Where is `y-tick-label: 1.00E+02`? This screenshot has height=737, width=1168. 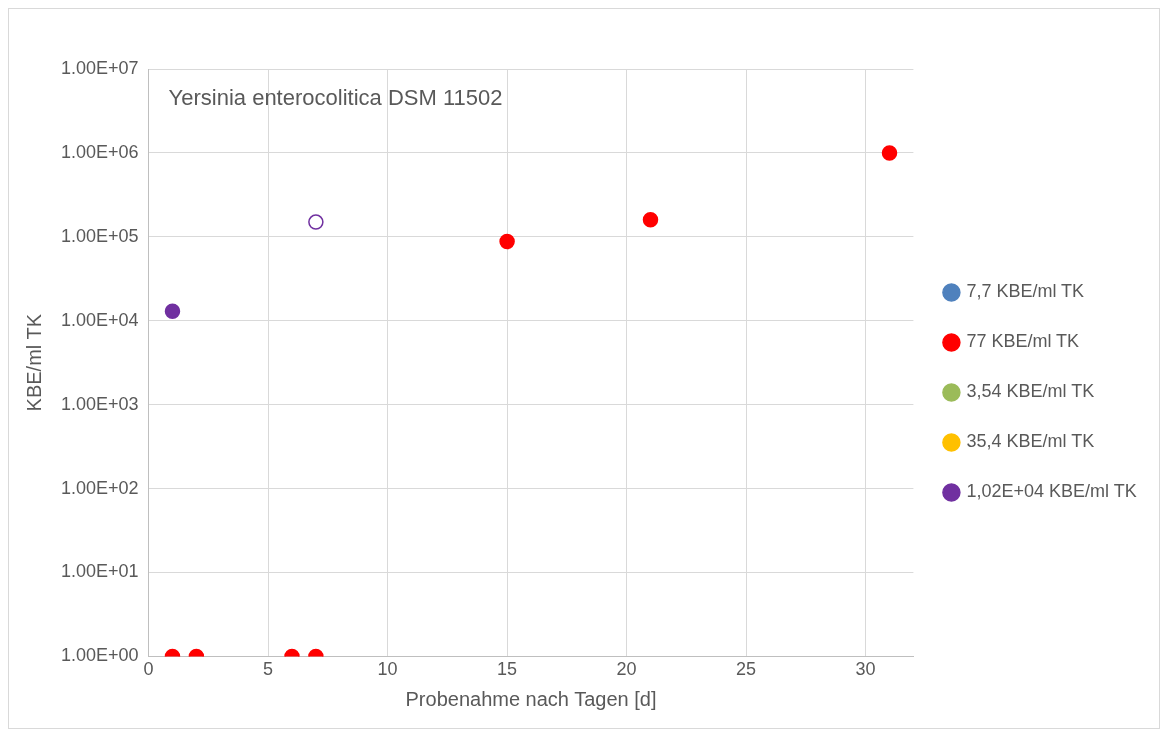 y-tick-label: 1.00E+02 is located at coordinates (99, 487).